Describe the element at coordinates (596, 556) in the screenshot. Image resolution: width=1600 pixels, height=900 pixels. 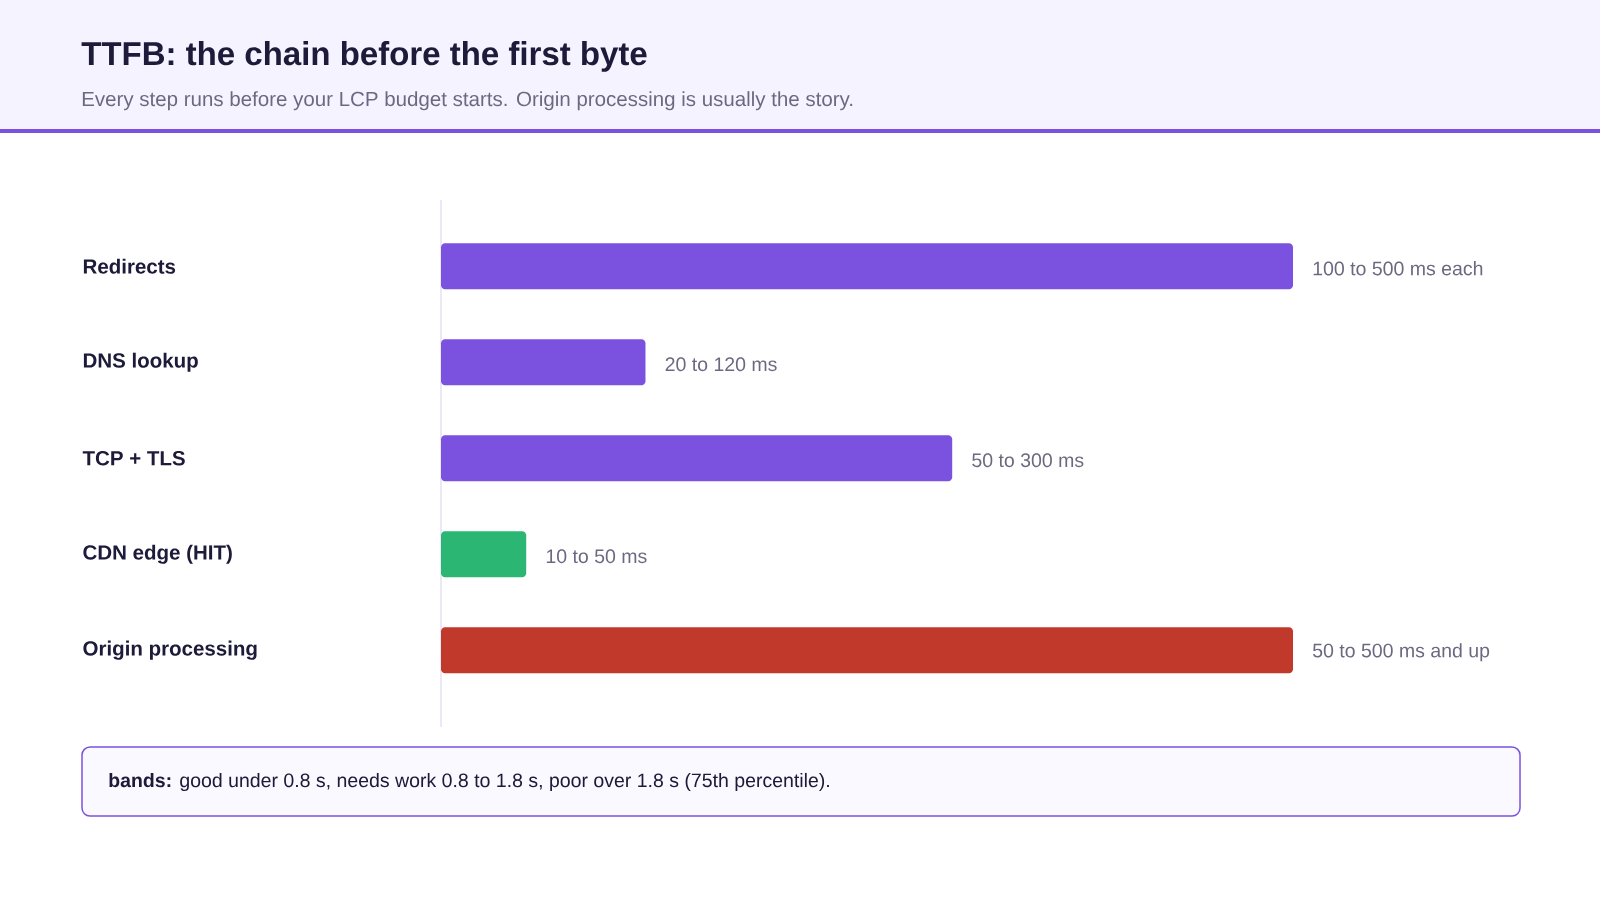
I see `data-label: 10 to 50 ms` at that location.